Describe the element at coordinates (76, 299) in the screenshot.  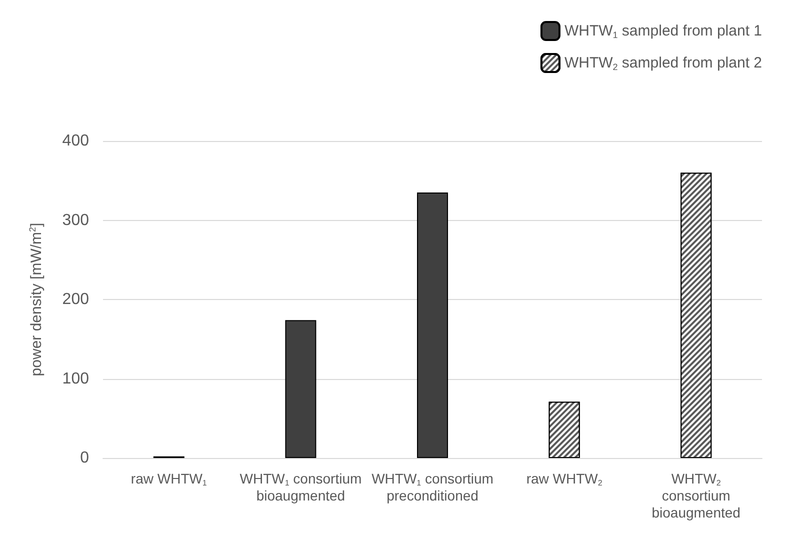
I see `y-tick-label: 200` at that location.